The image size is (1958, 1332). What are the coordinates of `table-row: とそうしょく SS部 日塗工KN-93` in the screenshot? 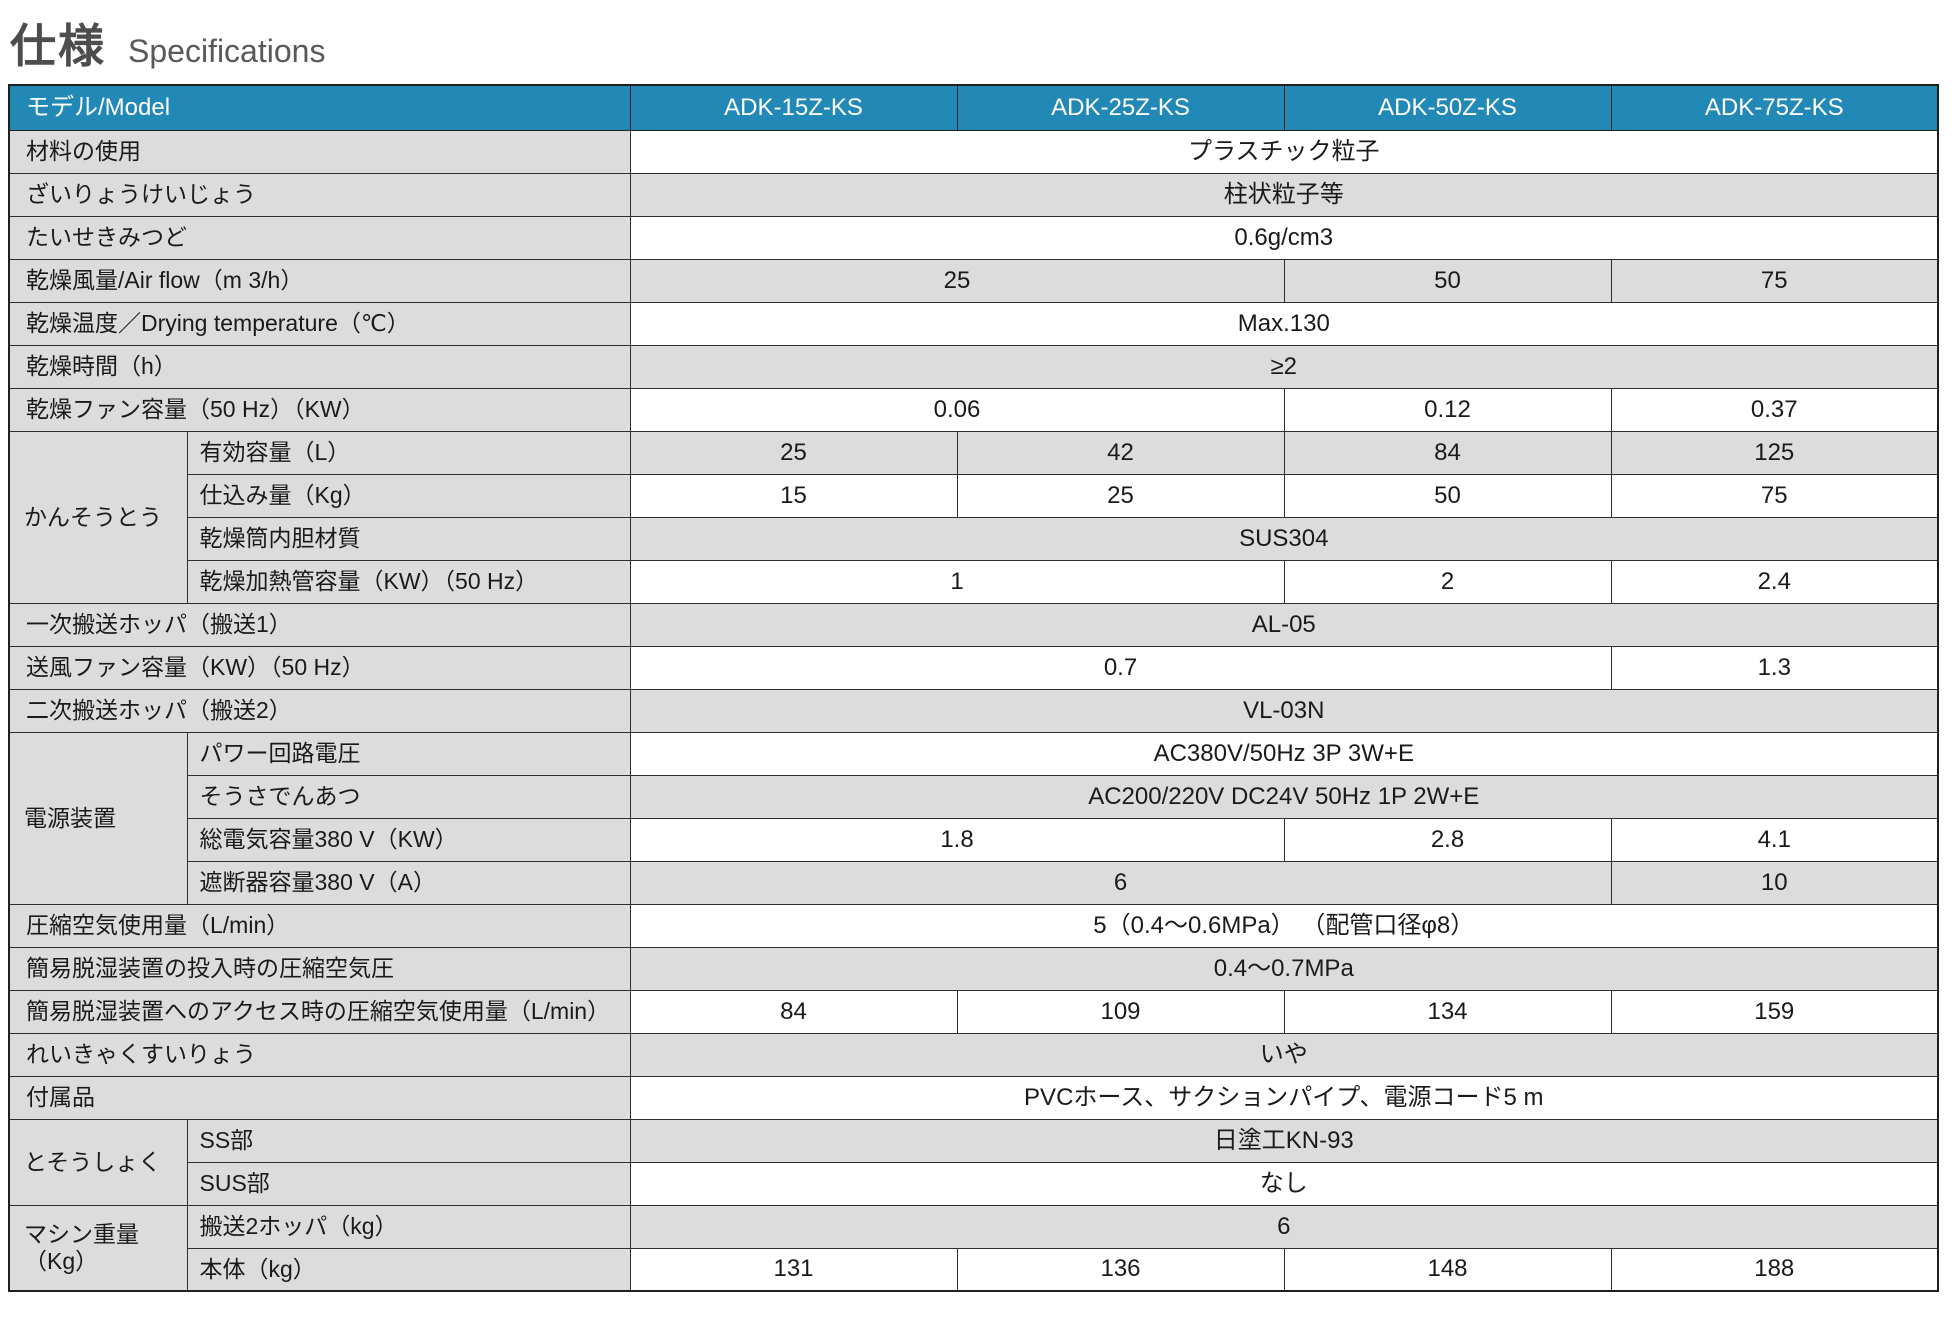 It's located at (973, 1162).